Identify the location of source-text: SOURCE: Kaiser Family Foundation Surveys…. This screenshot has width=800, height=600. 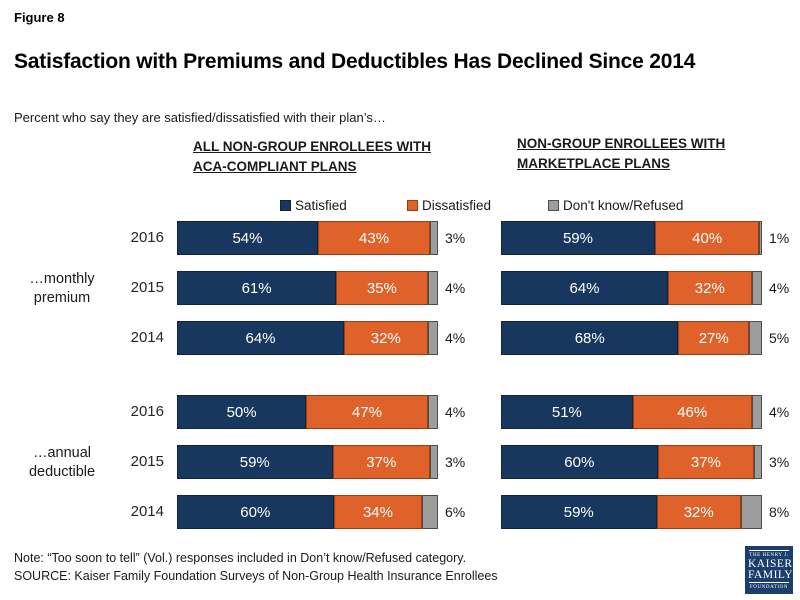
(256, 576).